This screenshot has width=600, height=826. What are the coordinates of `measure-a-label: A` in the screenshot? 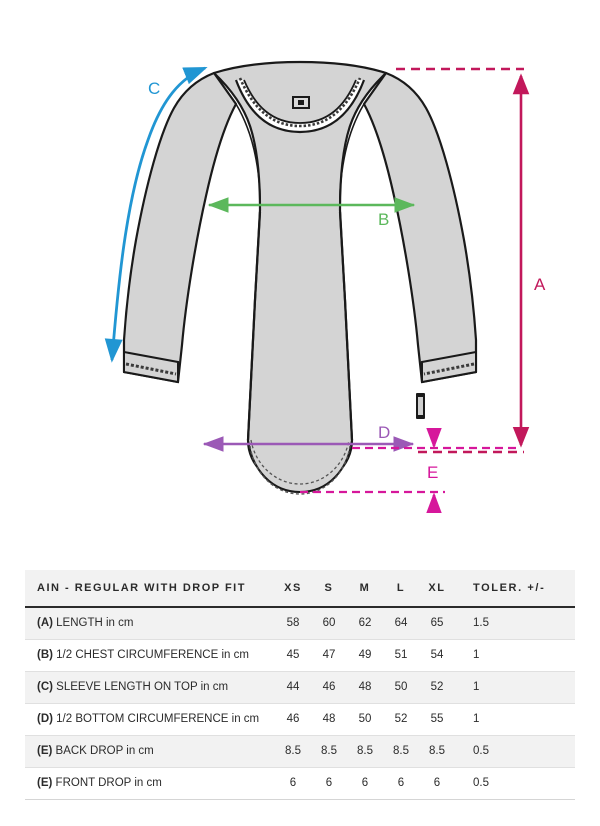 It's located at (540, 284).